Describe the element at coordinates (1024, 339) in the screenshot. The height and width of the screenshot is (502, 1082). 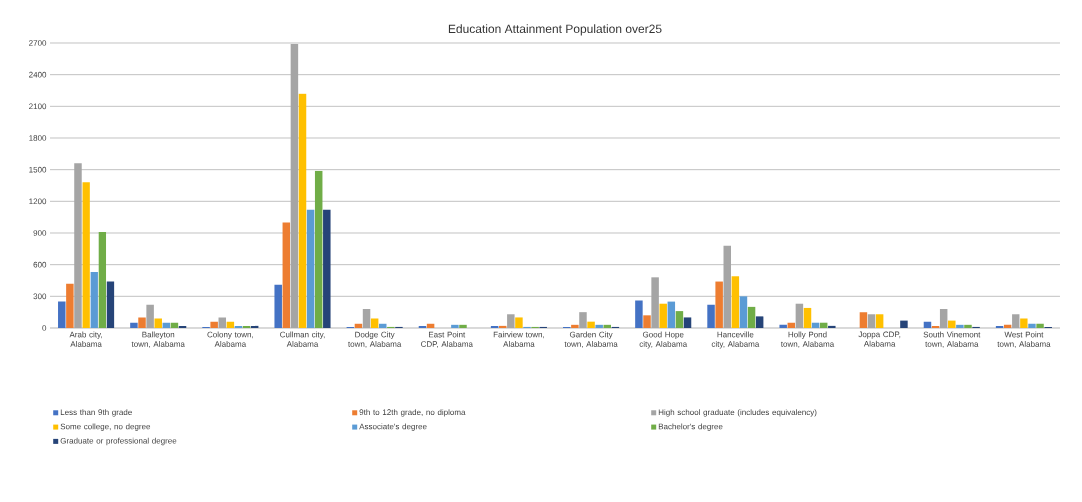
I see `x-tick-label: West Point town, Alabama` at that location.